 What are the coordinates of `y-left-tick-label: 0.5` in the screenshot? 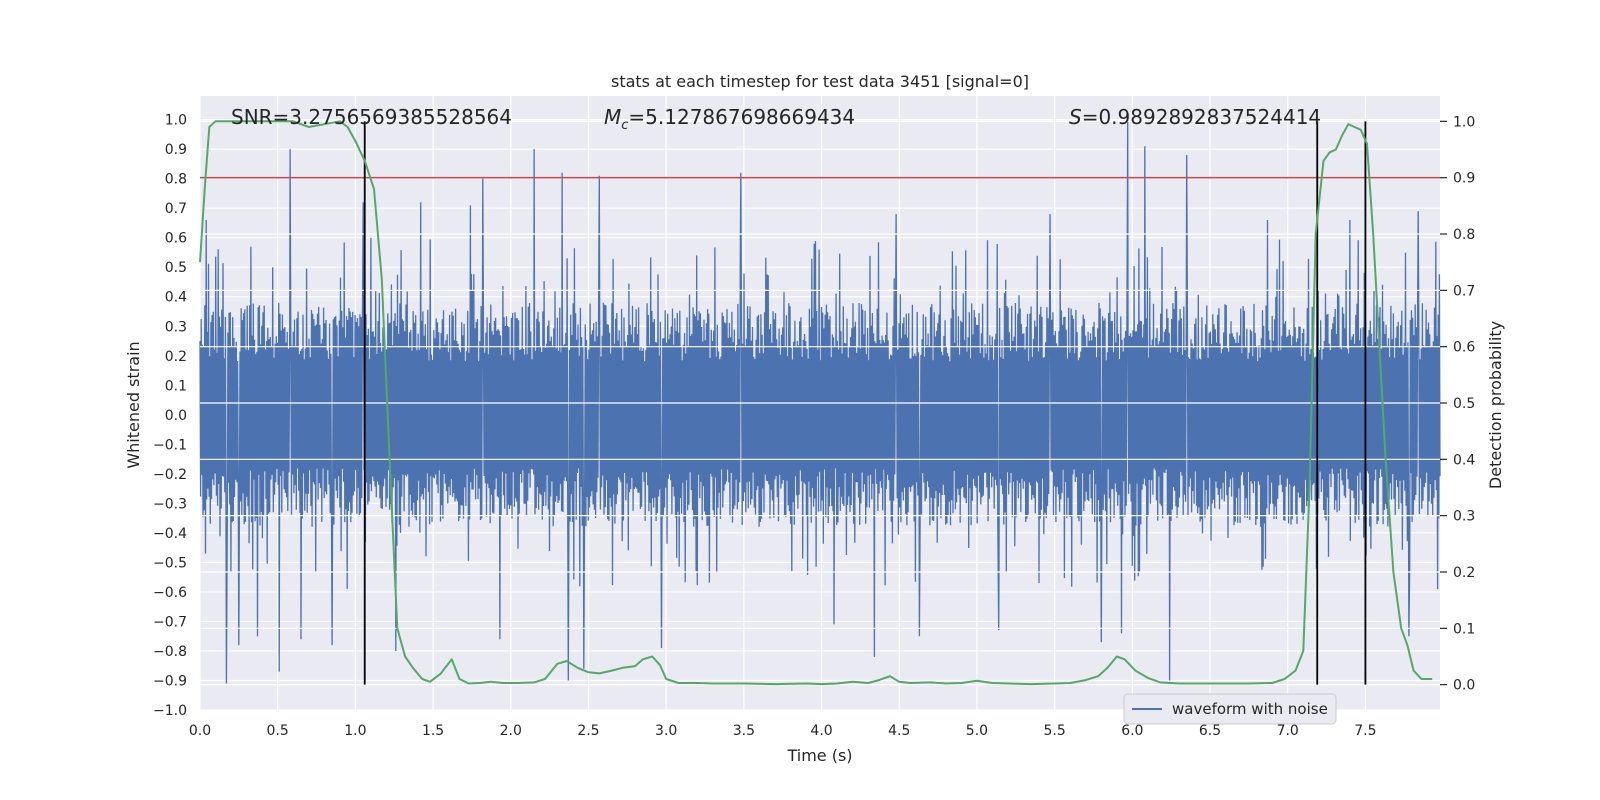 It's located at (176, 268).